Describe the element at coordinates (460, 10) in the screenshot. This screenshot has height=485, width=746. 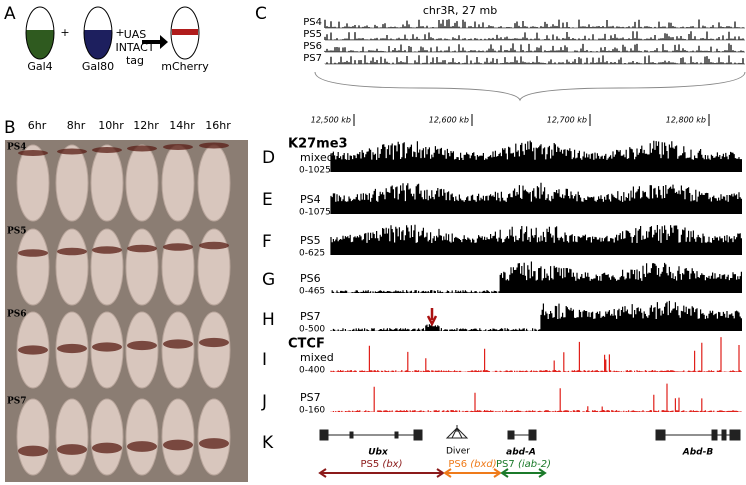
I see `title: chr3R, 27 mb` at that location.